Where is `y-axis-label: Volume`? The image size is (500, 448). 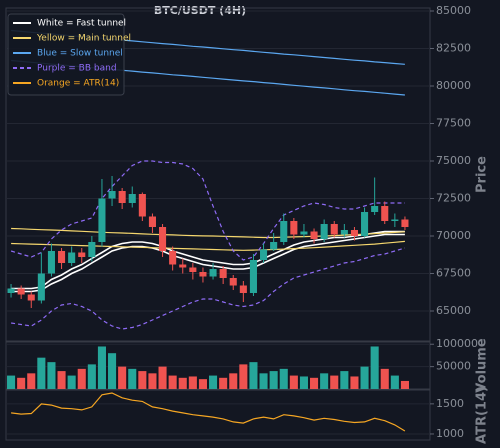
y-axis-label: Volume is located at coordinates (482, 365).